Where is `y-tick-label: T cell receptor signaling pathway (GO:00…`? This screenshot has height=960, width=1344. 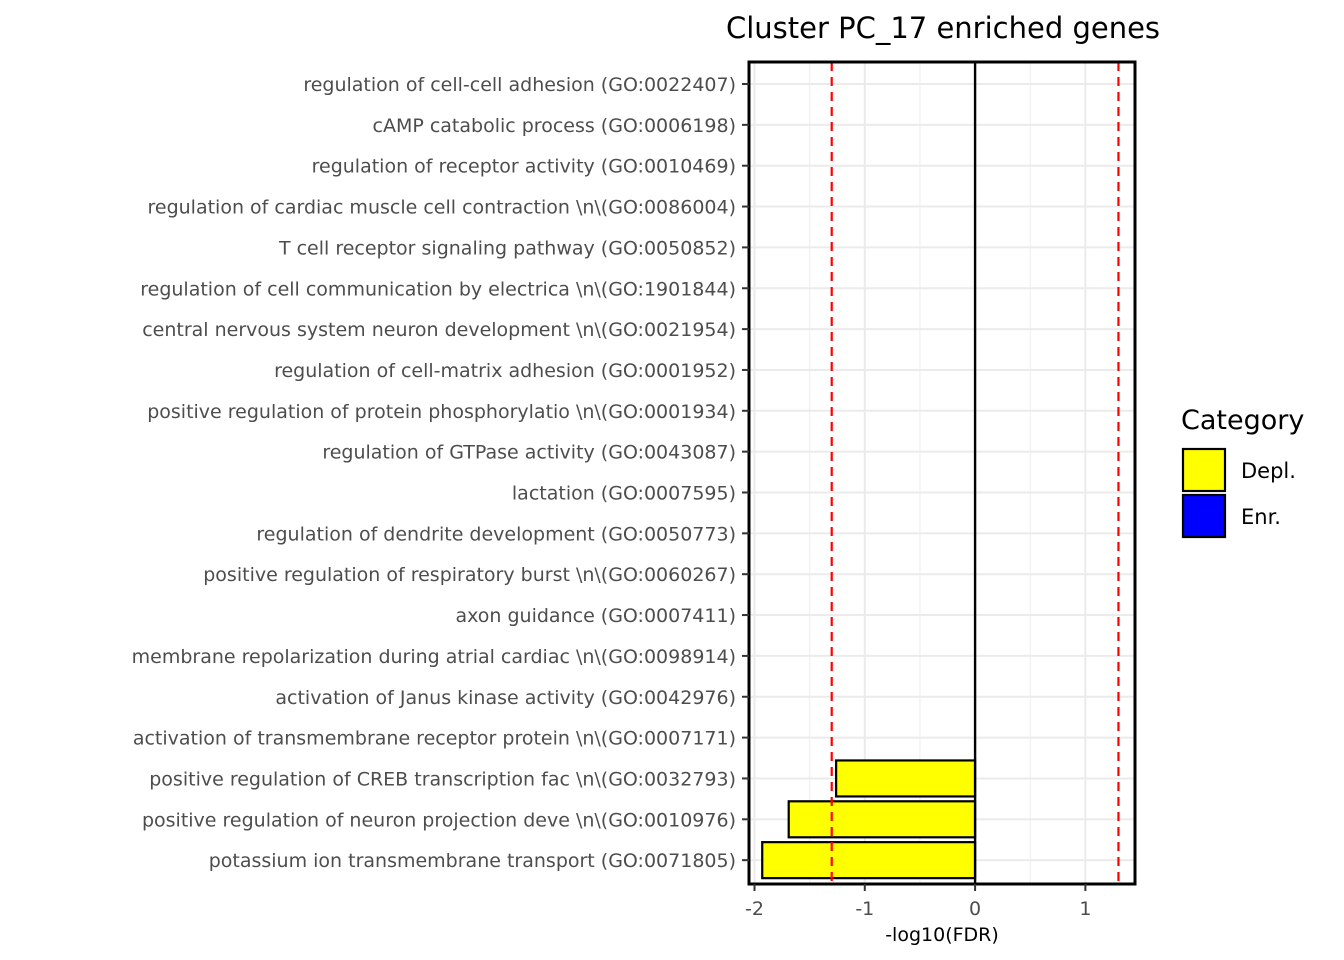
y-tick-label: T cell receptor signaling pathway (GO:00… is located at coordinates (507, 248).